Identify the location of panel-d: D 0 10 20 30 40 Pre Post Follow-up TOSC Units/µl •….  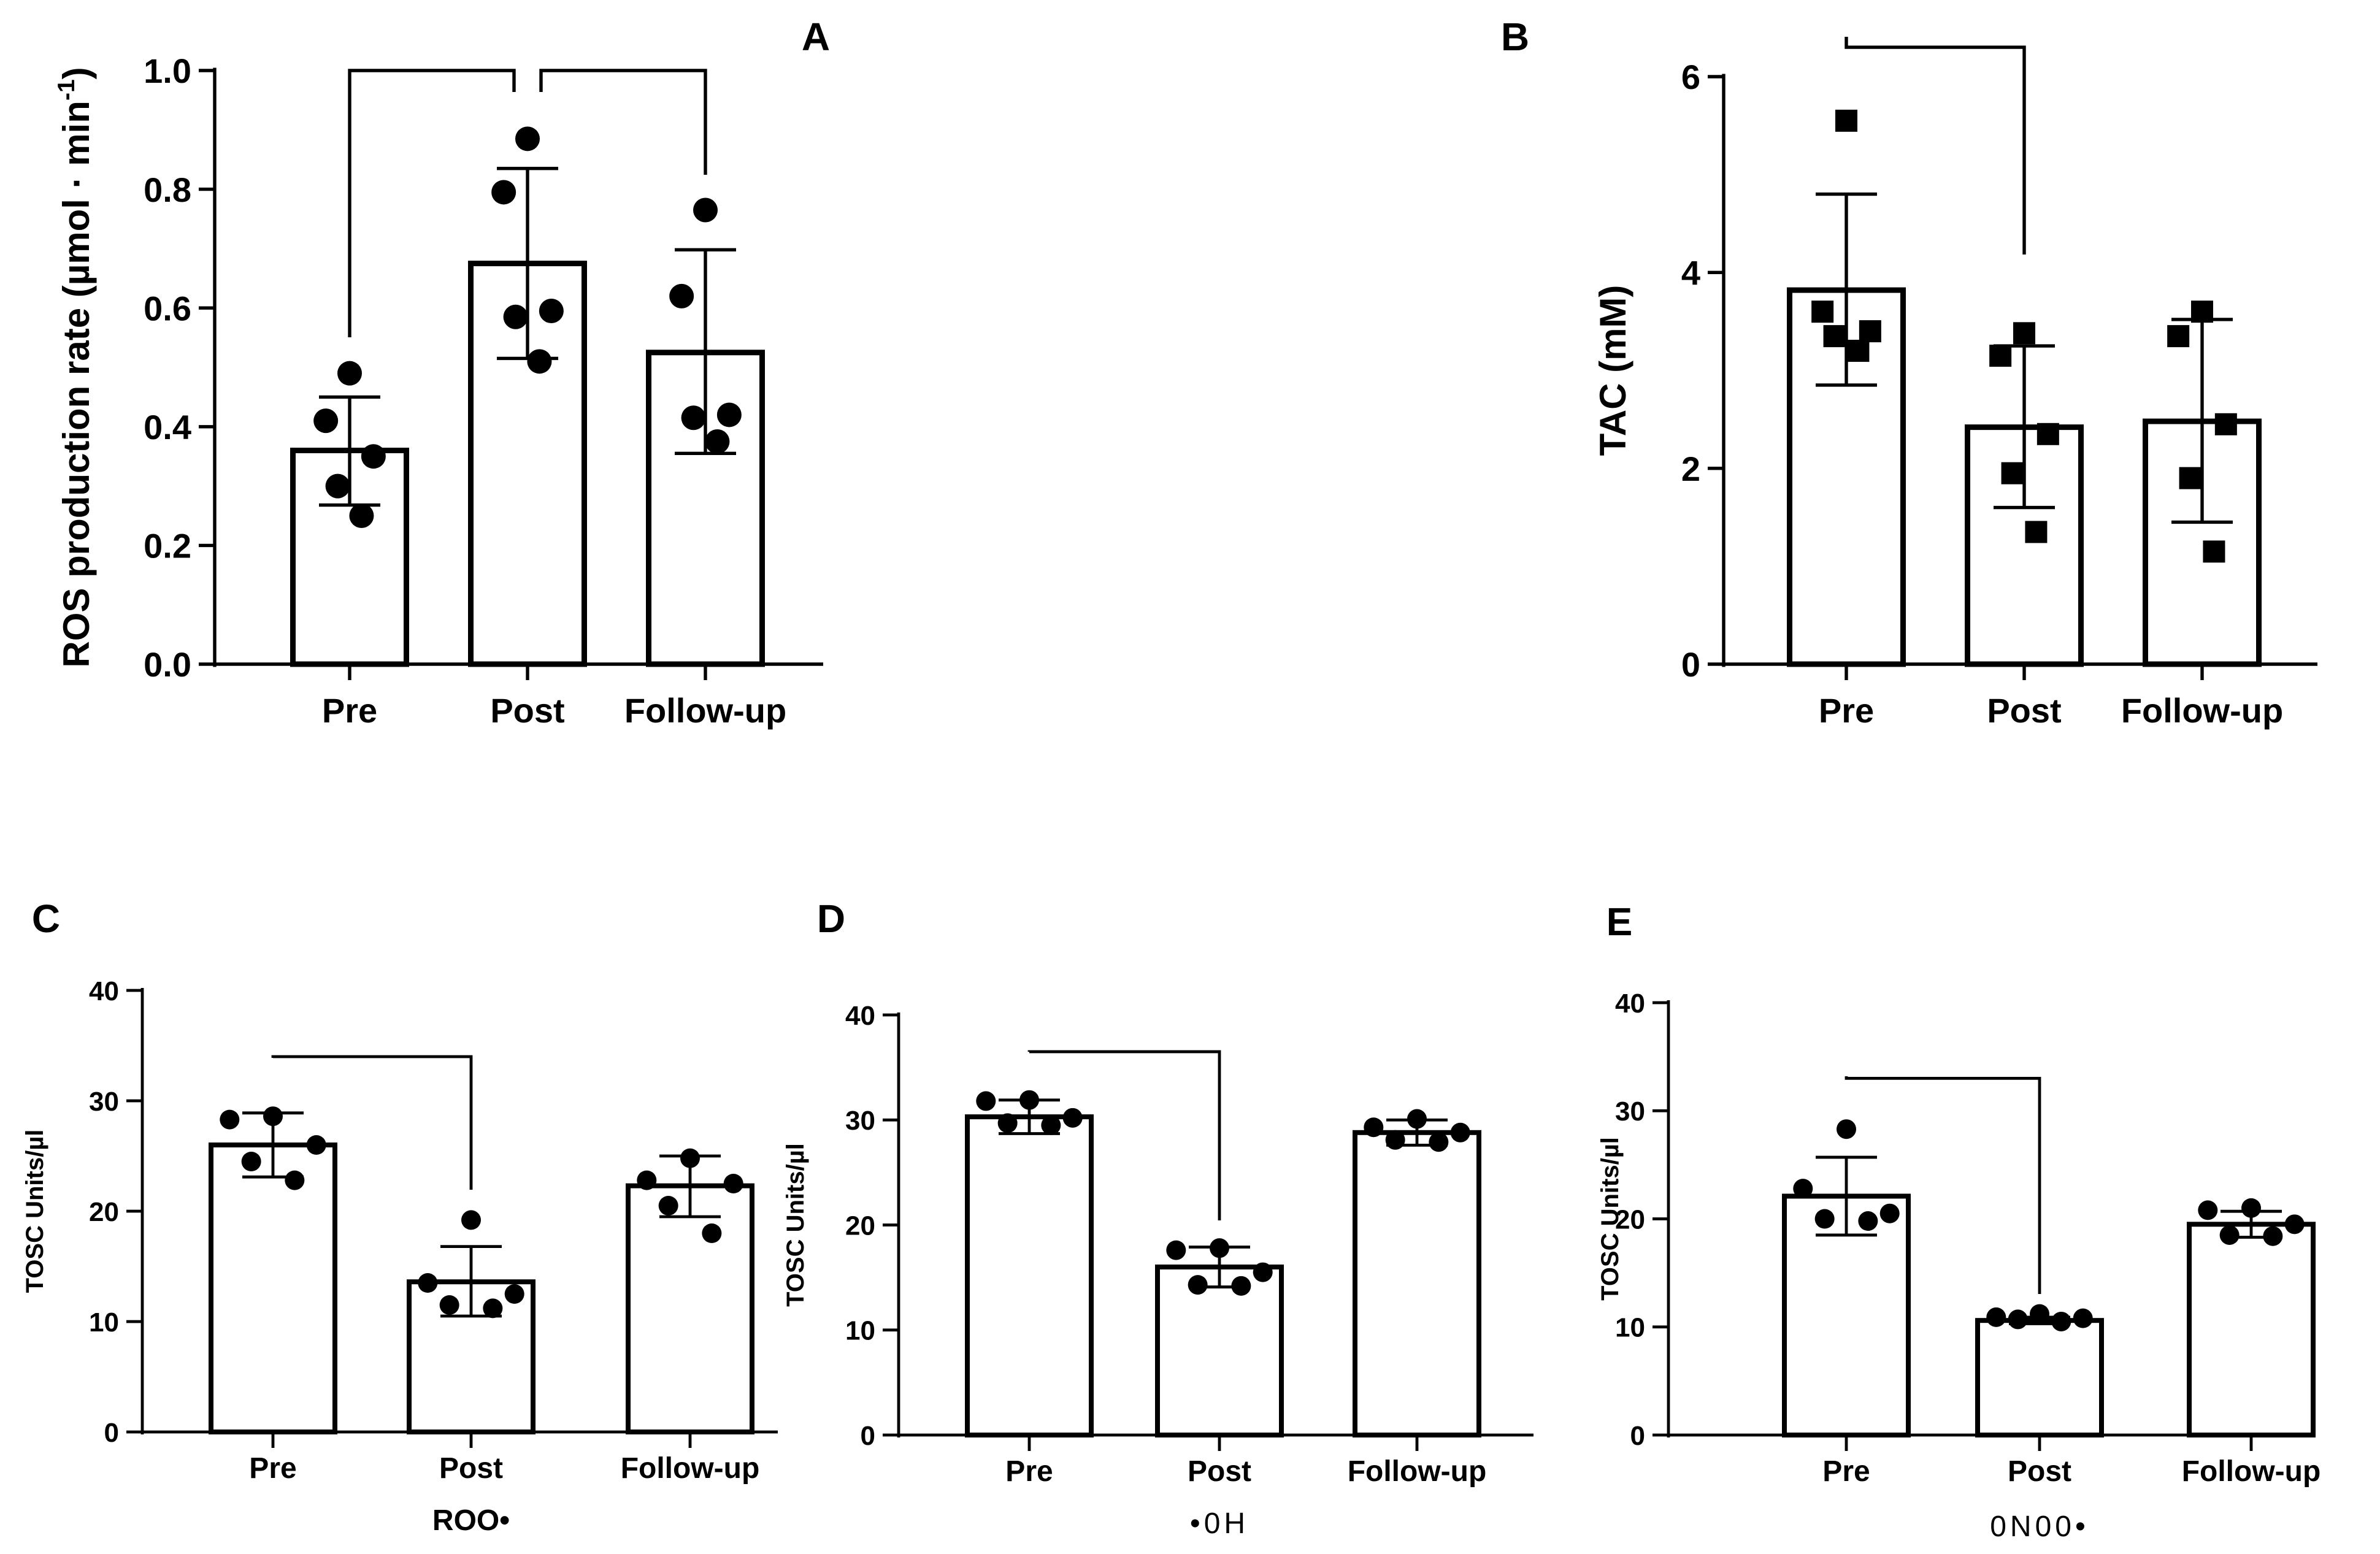
(1158, 1218).